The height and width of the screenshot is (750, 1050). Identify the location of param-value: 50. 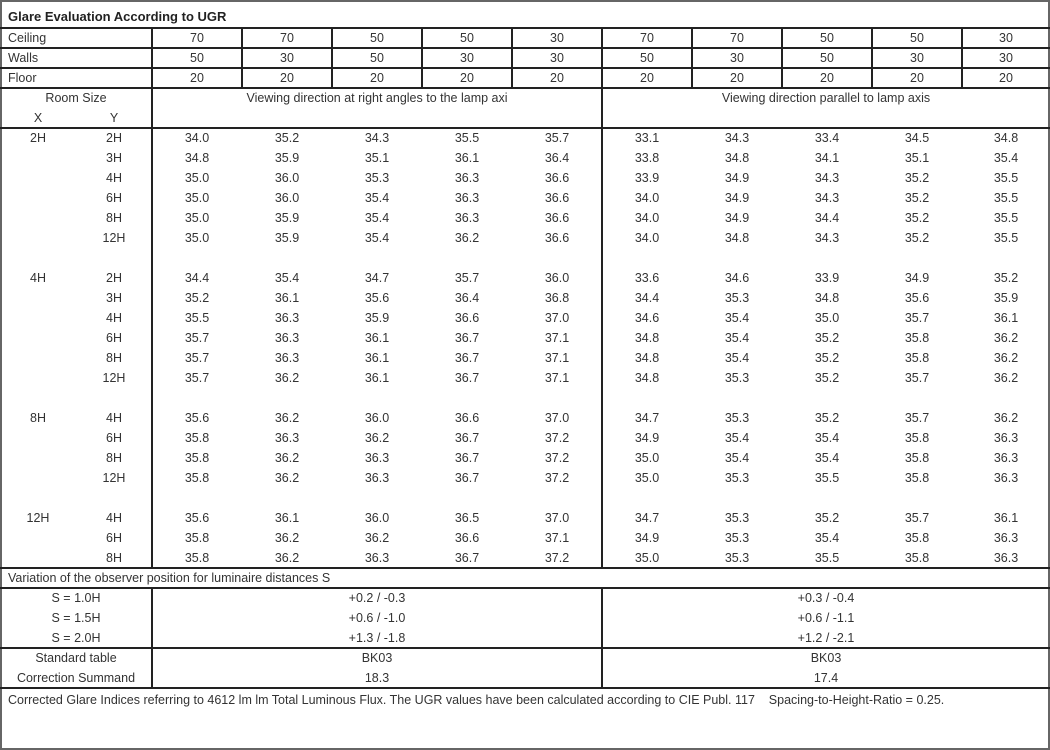
(827, 38).